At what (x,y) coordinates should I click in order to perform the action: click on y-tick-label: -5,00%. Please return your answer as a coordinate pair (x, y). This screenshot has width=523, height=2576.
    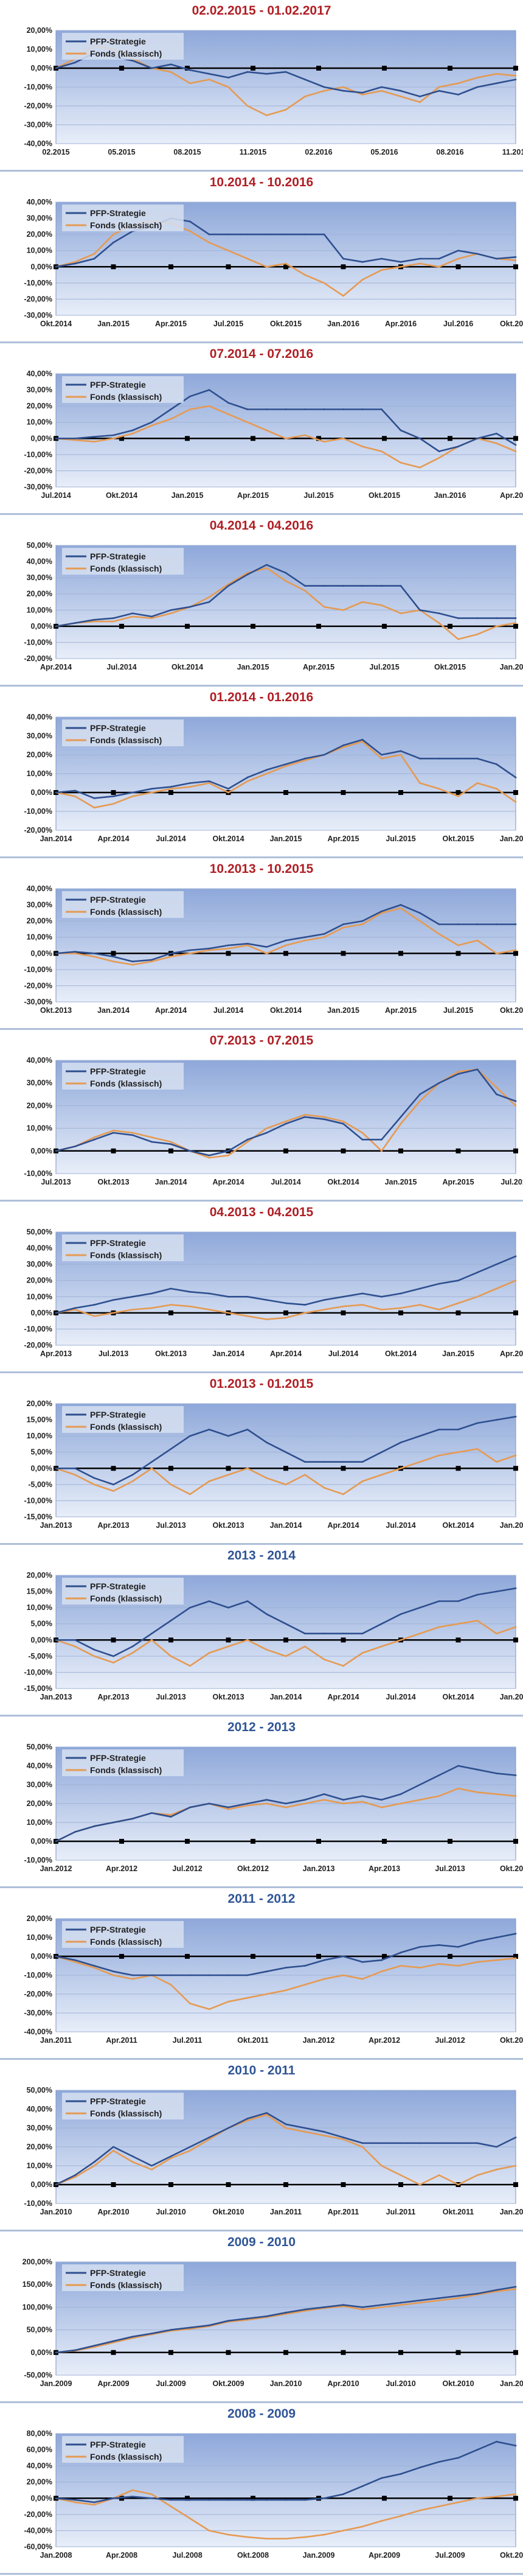
    Looking at the image, I should click on (40, 1656).